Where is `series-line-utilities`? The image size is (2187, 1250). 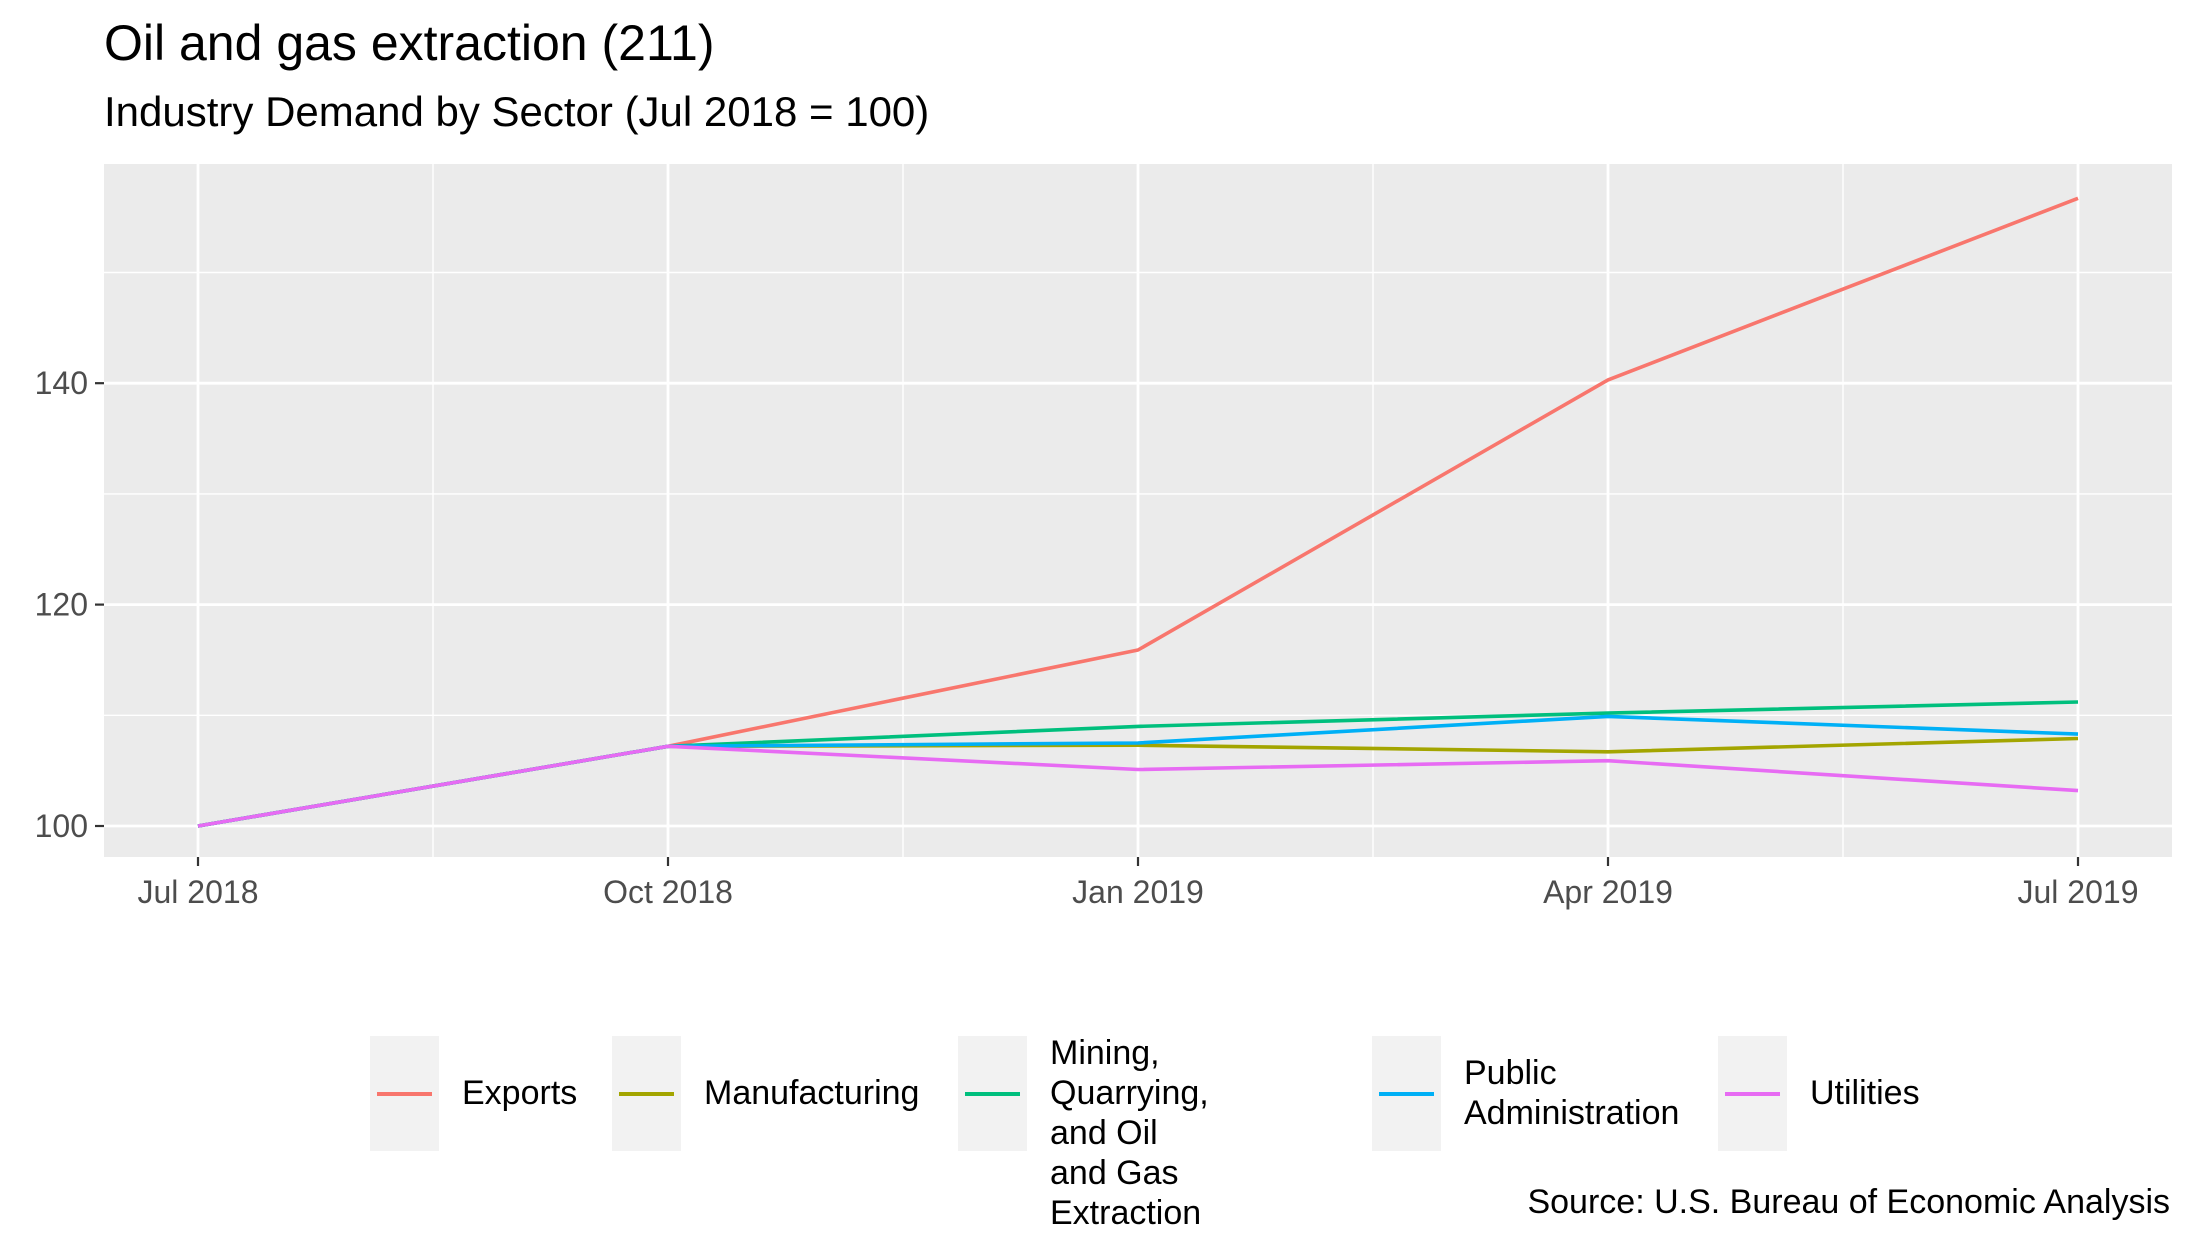
series-line-utilities is located at coordinates (1138, 786).